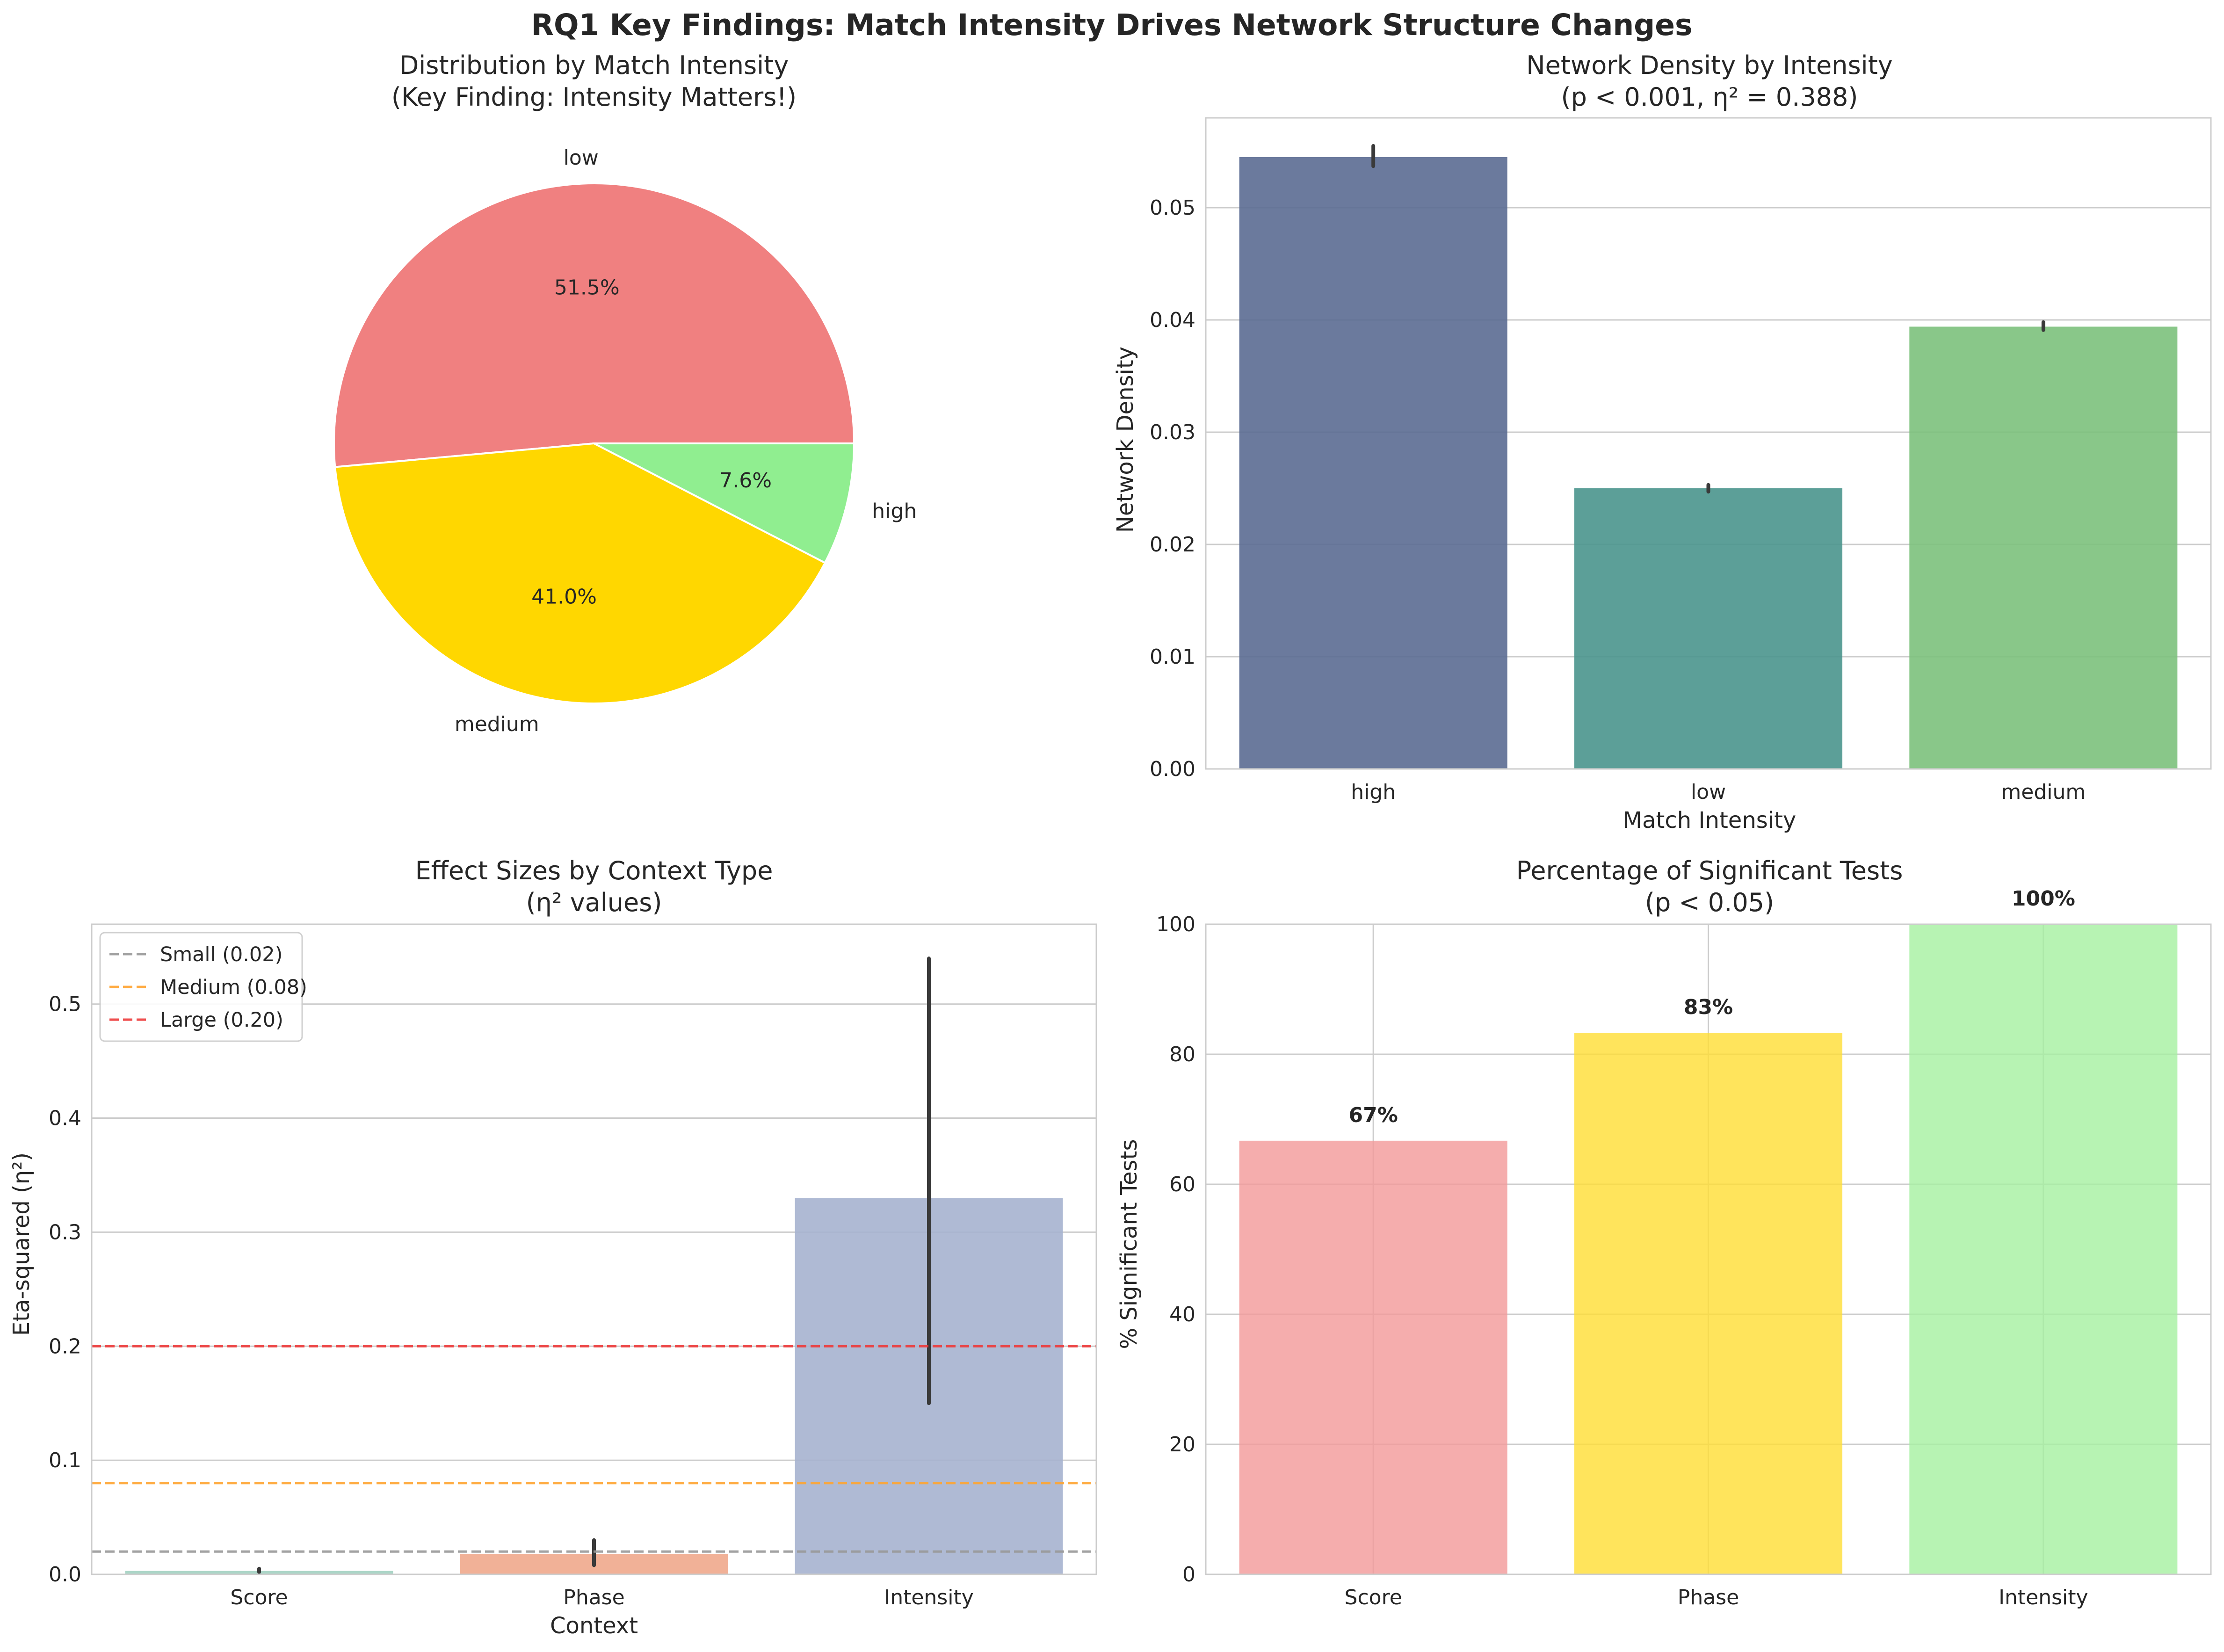 The image size is (2224, 1652). I want to click on effect-size-y-tick-label: 0.4, so click(65, 1118).